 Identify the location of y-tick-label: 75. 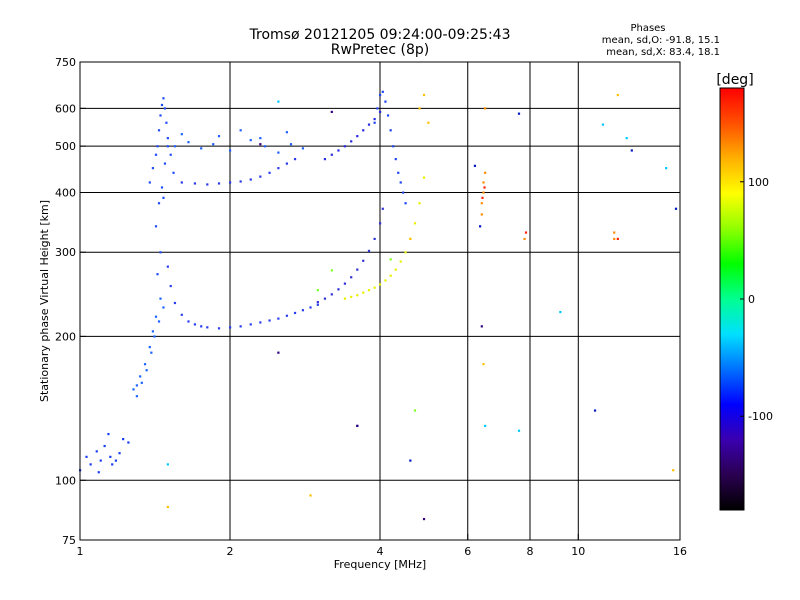
(69, 540).